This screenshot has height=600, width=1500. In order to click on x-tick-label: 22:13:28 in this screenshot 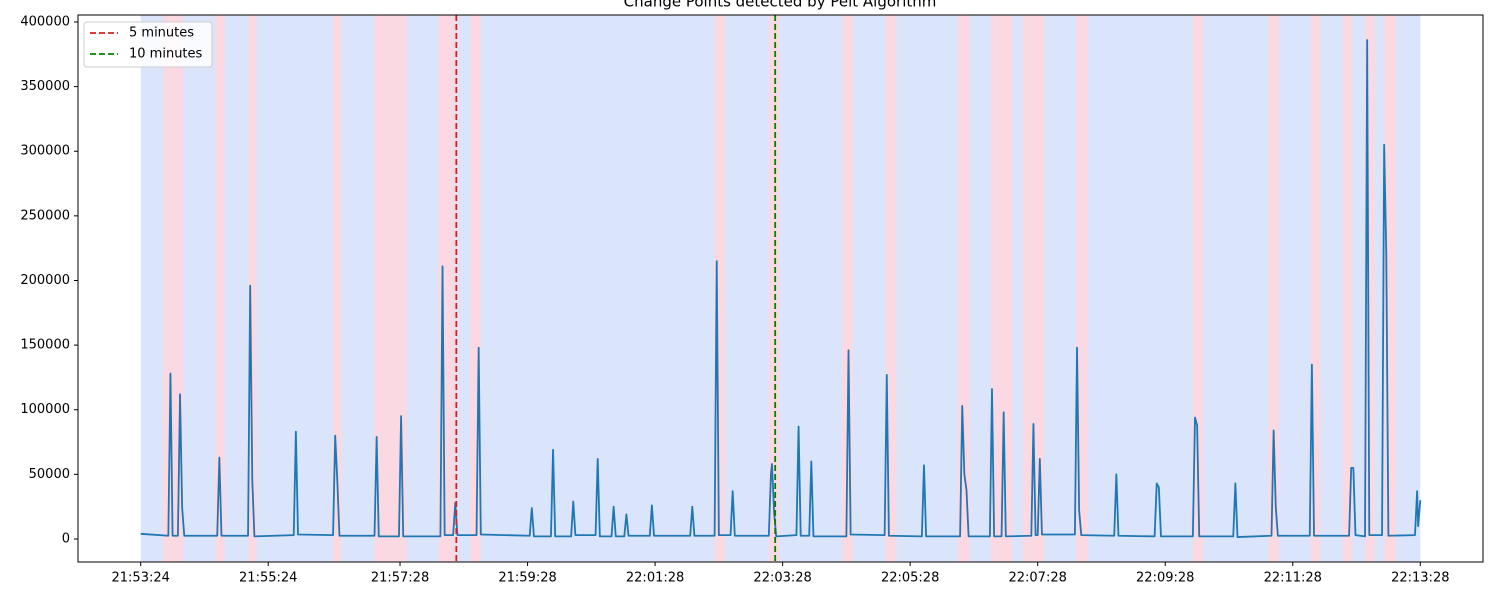, I will do `click(1420, 578)`.